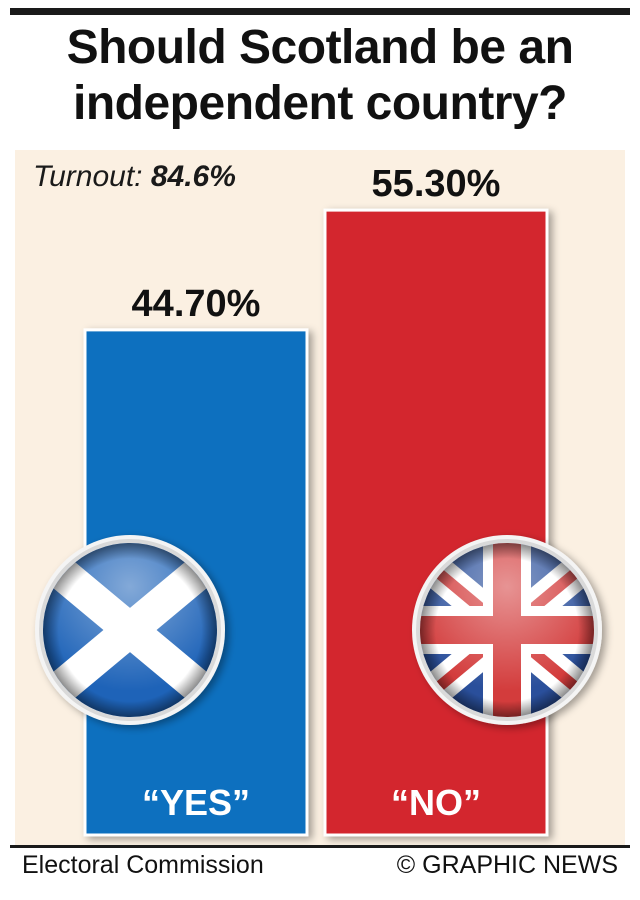 The image size is (640, 900). Describe the element at coordinates (320, 11) in the screenshot. I see `top-rule` at that location.